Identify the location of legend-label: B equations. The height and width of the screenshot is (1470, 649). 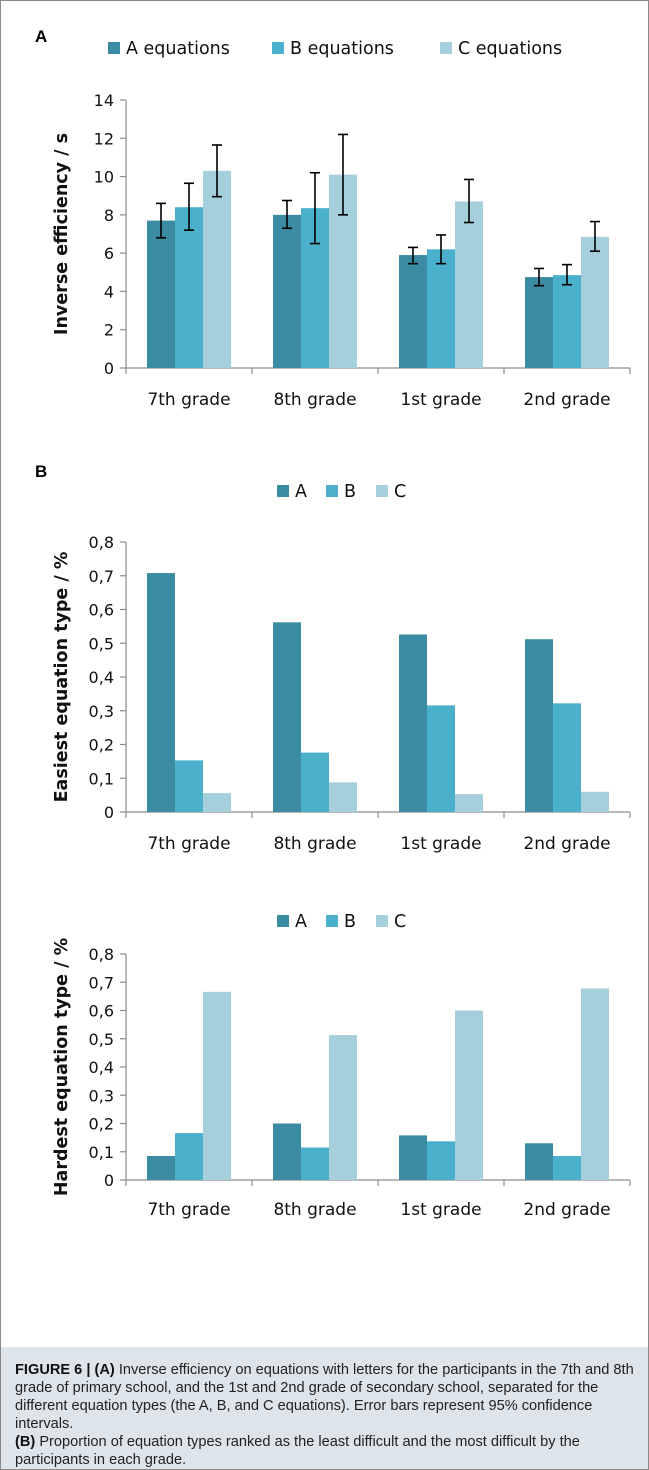
(342, 49).